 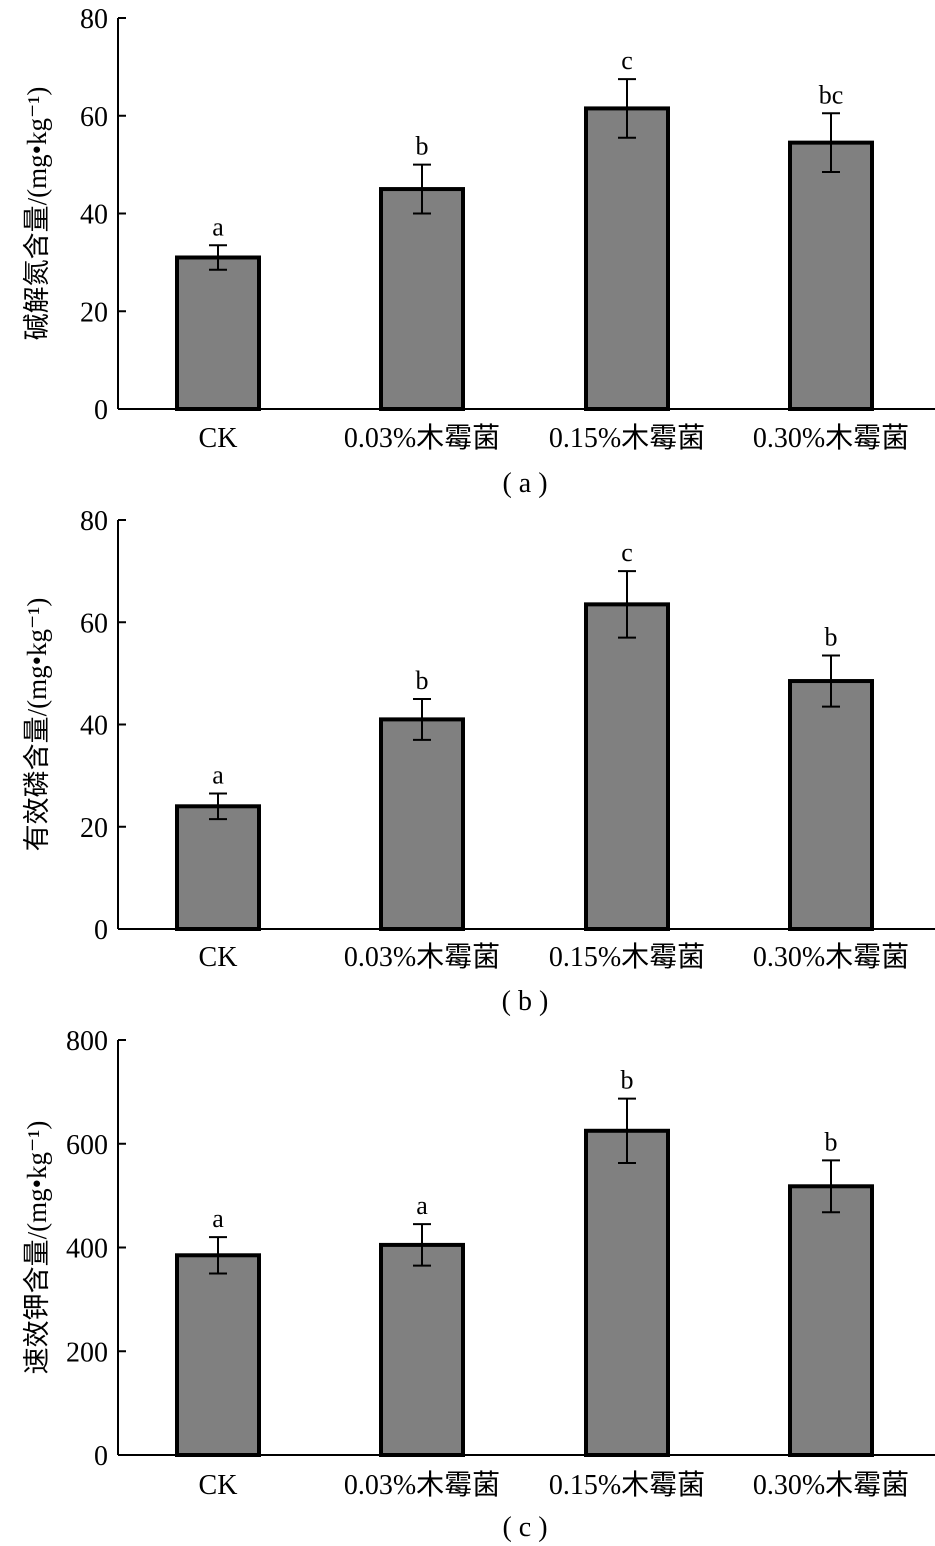 What do you see at coordinates (524, 483) in the screenshot?
I see `panel-label: ( a )` at bounding box center [524, 483].